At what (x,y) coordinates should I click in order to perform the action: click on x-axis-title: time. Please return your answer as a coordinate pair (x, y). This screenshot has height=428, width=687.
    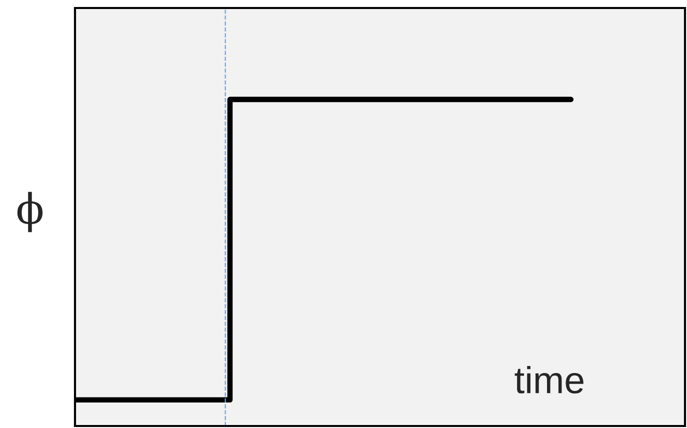
    Looking at the image, I should click on (549, 380).